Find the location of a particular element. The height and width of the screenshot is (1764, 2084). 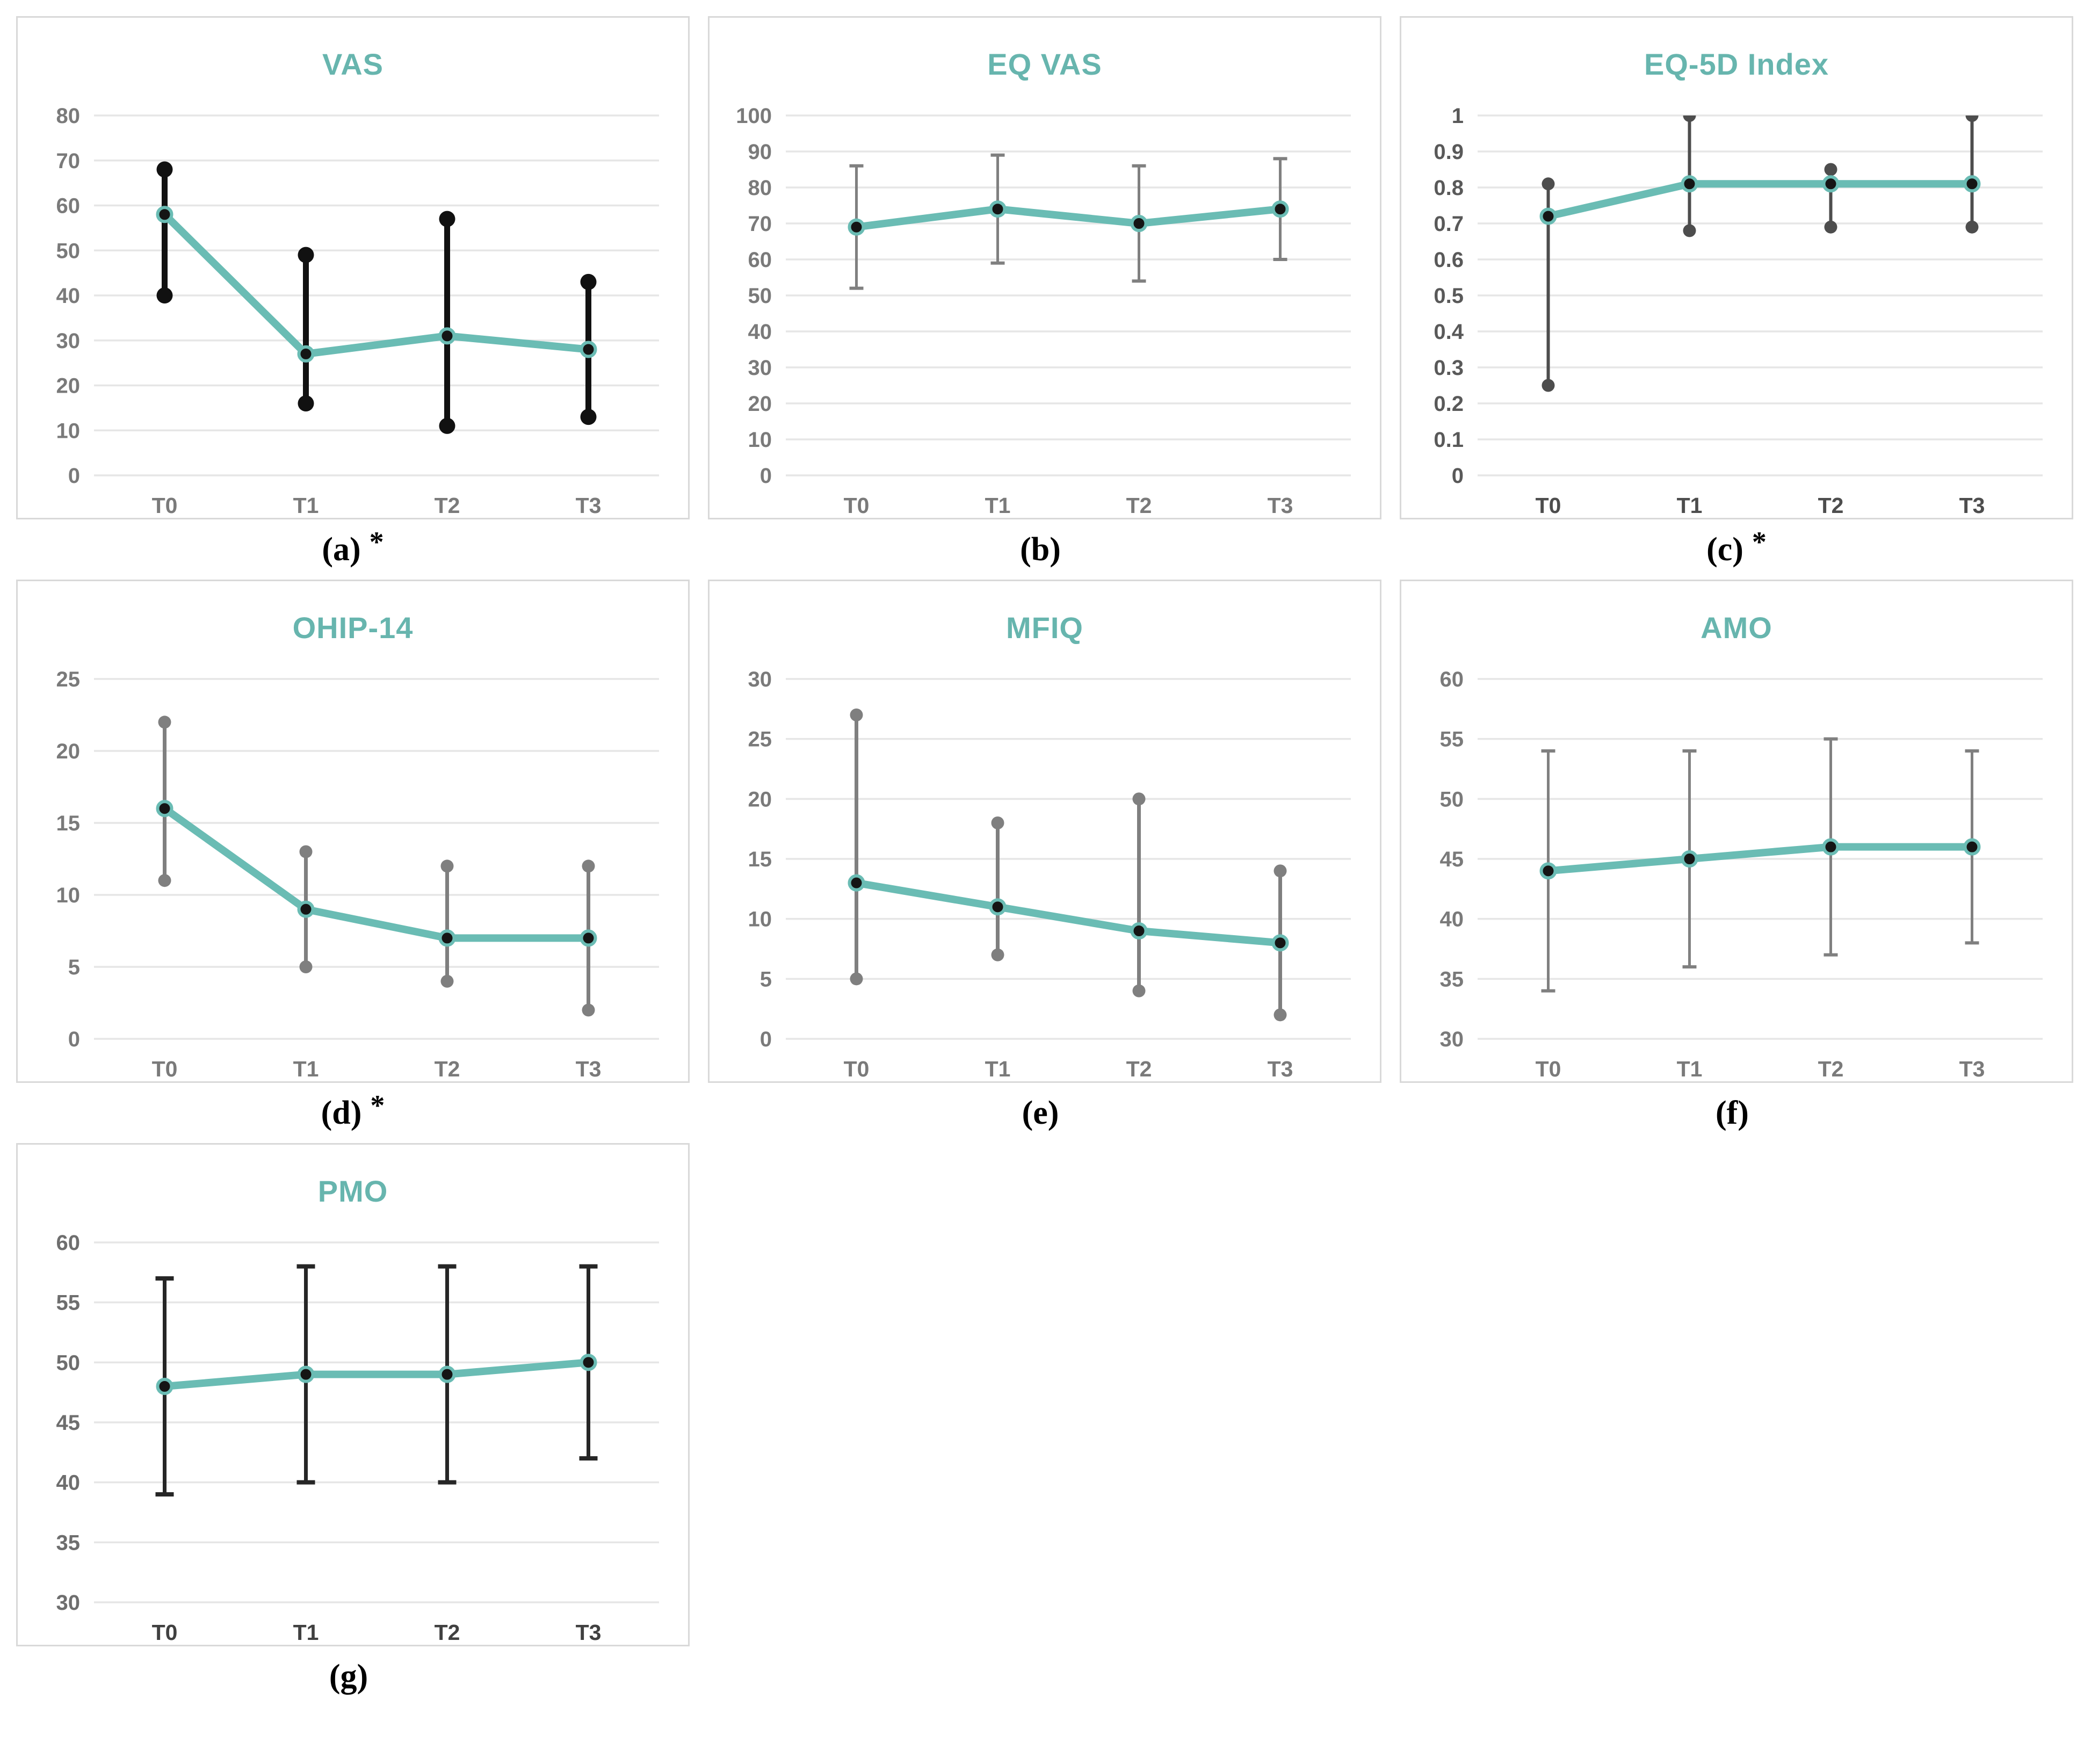

y-tick-label: 0.6 is located at coordinates (1449, 260).